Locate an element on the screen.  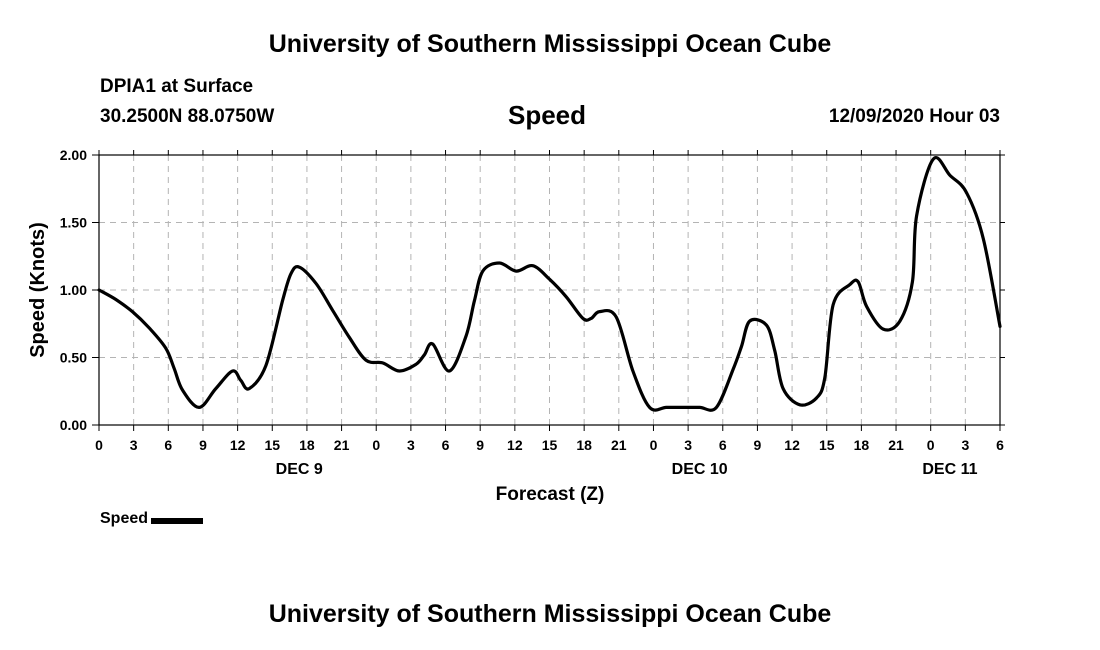
datetime-label: 12/09/2020 Hour 03 is located at coordinates (914, 116).